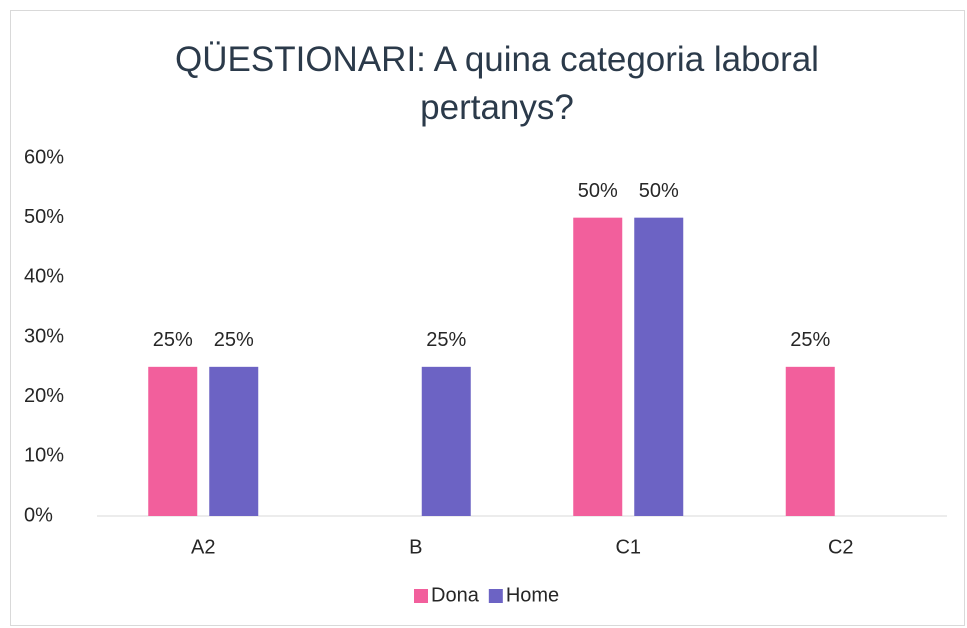 The height and width of the screenshot is (628, 967). I want to click on legend-label: Dona, so click(455, 595).